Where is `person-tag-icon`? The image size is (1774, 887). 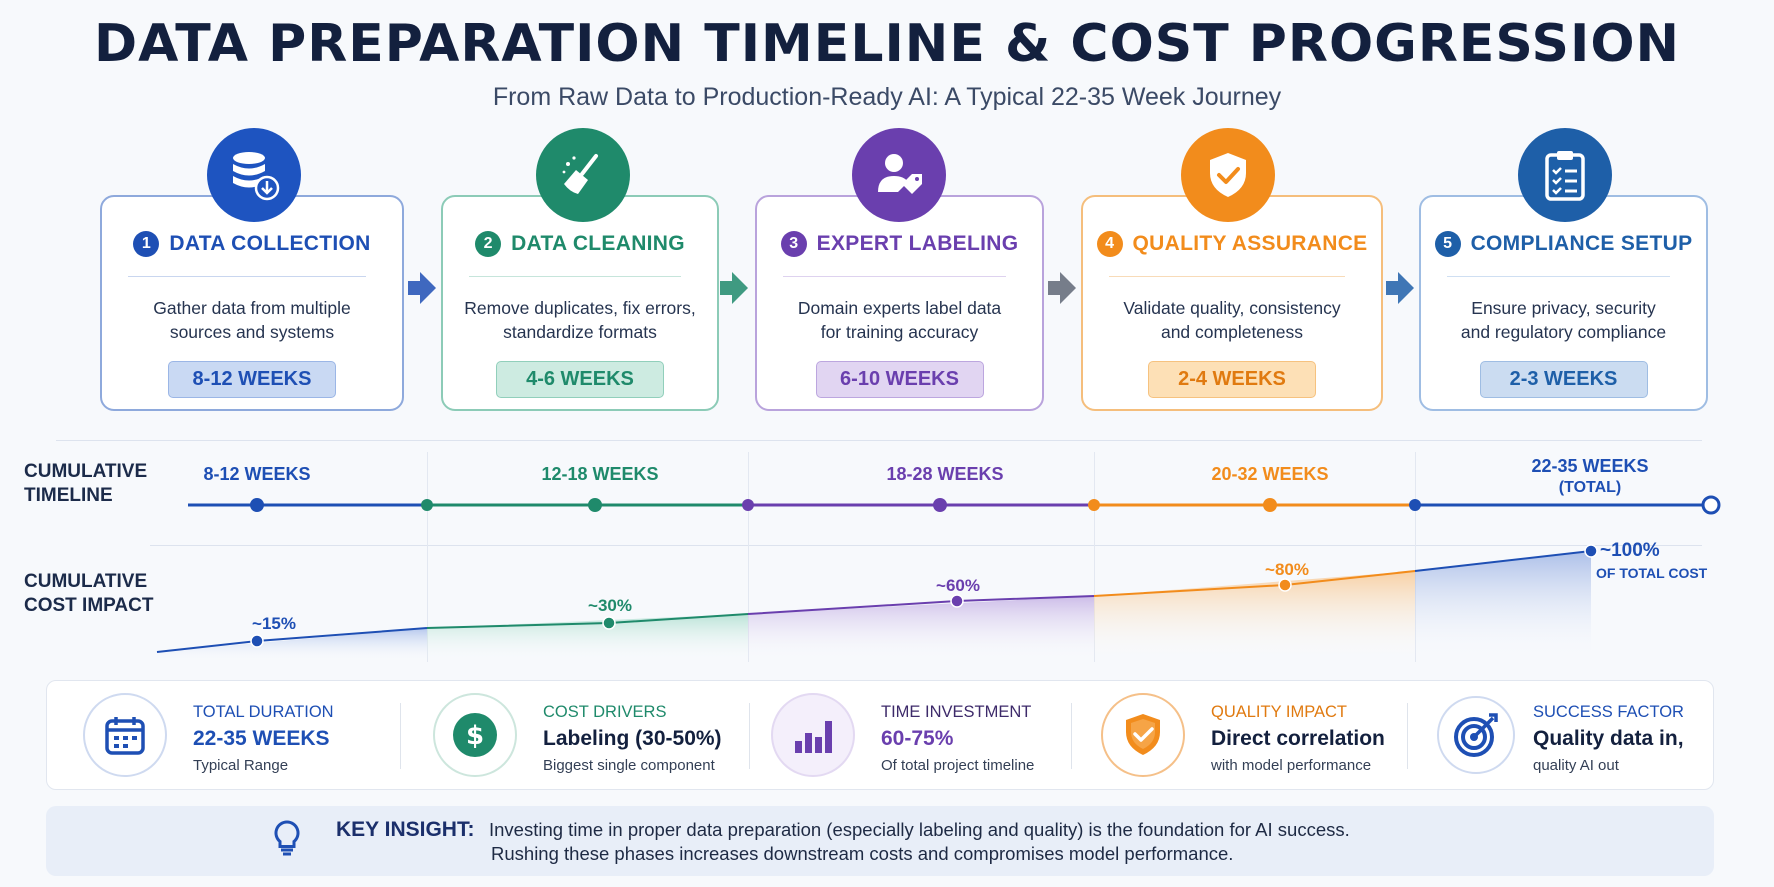
person-tag-icon is located at coordinates (899, 175).